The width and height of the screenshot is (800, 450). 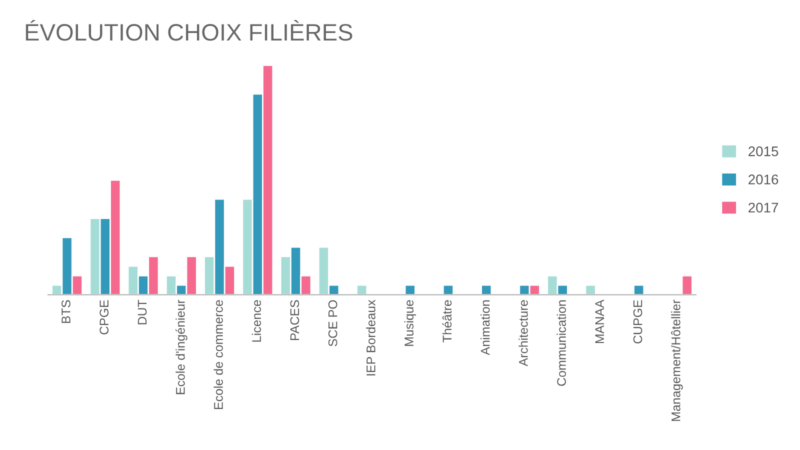 I want to click on x-tick-label: IEP Bordeaux, so click(x=371, y=338).